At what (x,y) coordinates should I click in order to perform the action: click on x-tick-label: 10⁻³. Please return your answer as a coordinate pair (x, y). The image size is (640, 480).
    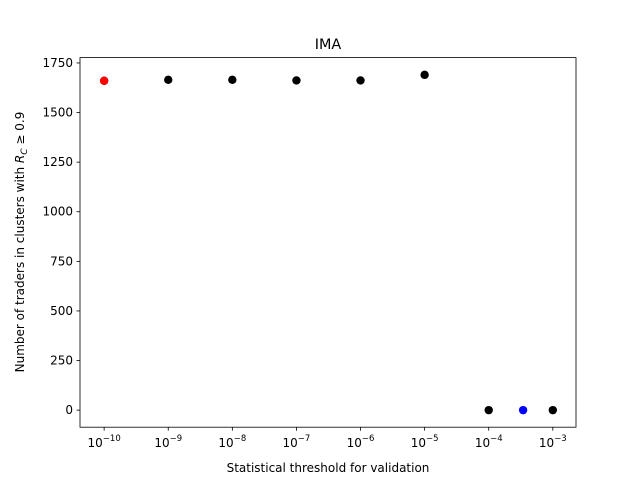
    Looking at the image, I should click on (553, 442).